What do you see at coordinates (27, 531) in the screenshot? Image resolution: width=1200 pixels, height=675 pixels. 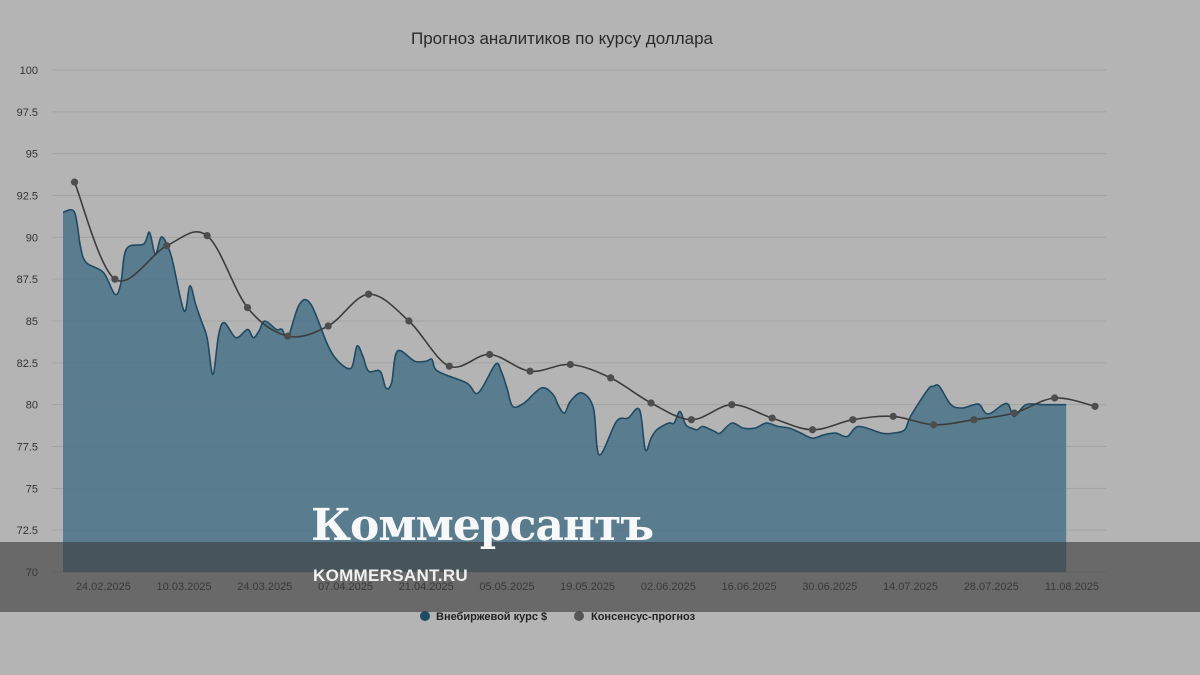 I see `y-tick-label: 72.5` at bounding box center [27, 531].